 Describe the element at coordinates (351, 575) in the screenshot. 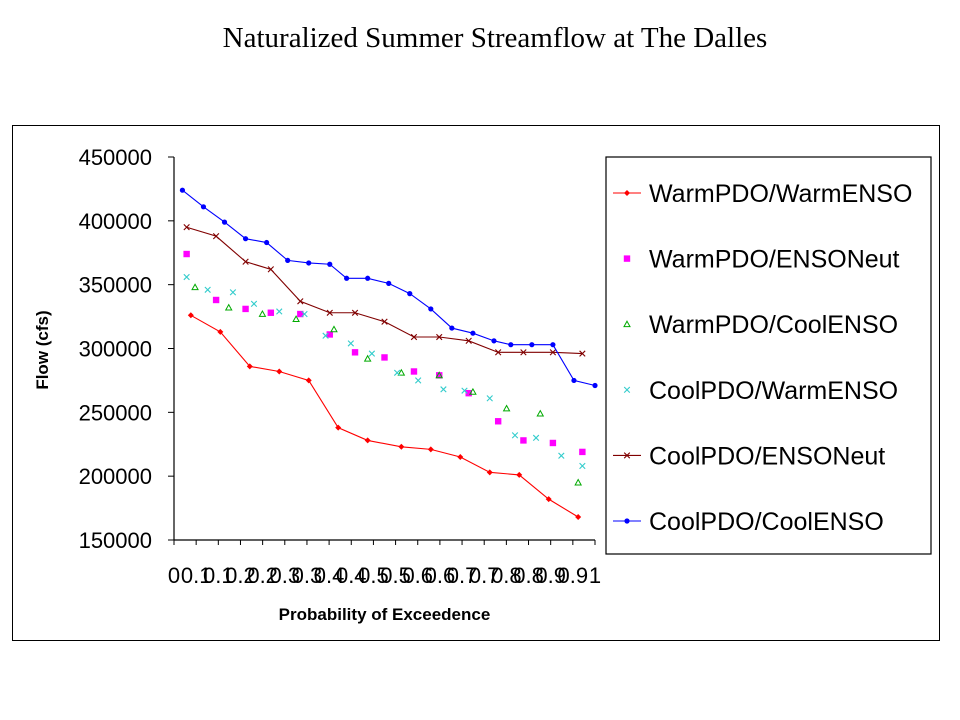

I see `x-tick-label: 0.4` at that location.